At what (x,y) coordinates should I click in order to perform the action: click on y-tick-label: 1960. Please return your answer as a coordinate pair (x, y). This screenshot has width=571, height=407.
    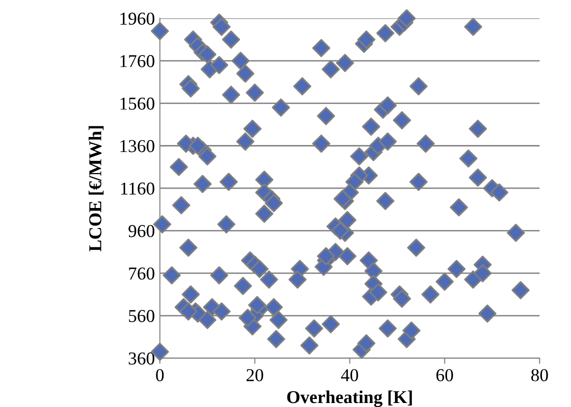
    Looking at the image, I should click on (137, 18).